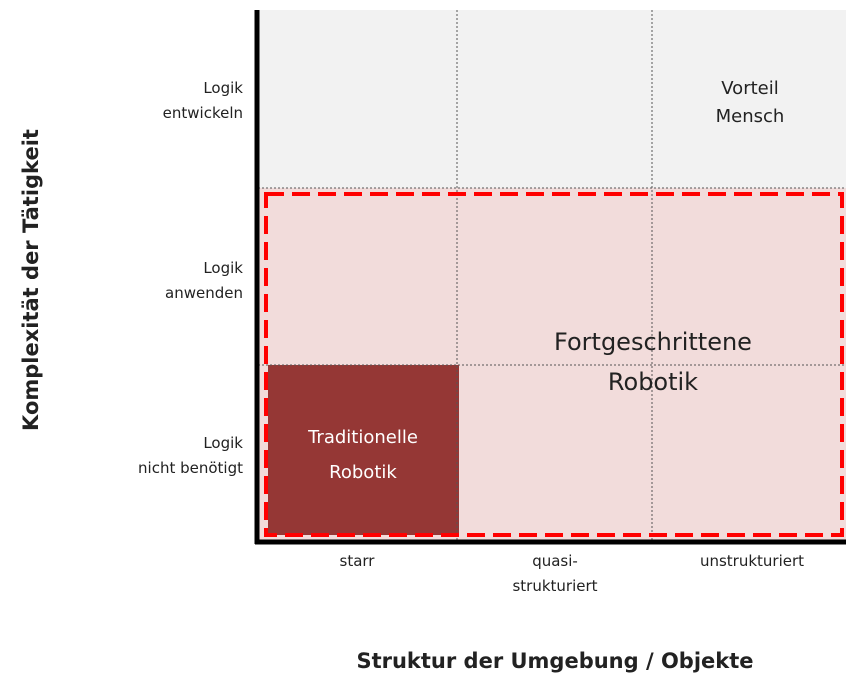 Image resolution: width=846 pixels, height=682 pixels. Describe the element at coordinates (358, 561) in the screenshot. I see `x-level: starr` at that location.